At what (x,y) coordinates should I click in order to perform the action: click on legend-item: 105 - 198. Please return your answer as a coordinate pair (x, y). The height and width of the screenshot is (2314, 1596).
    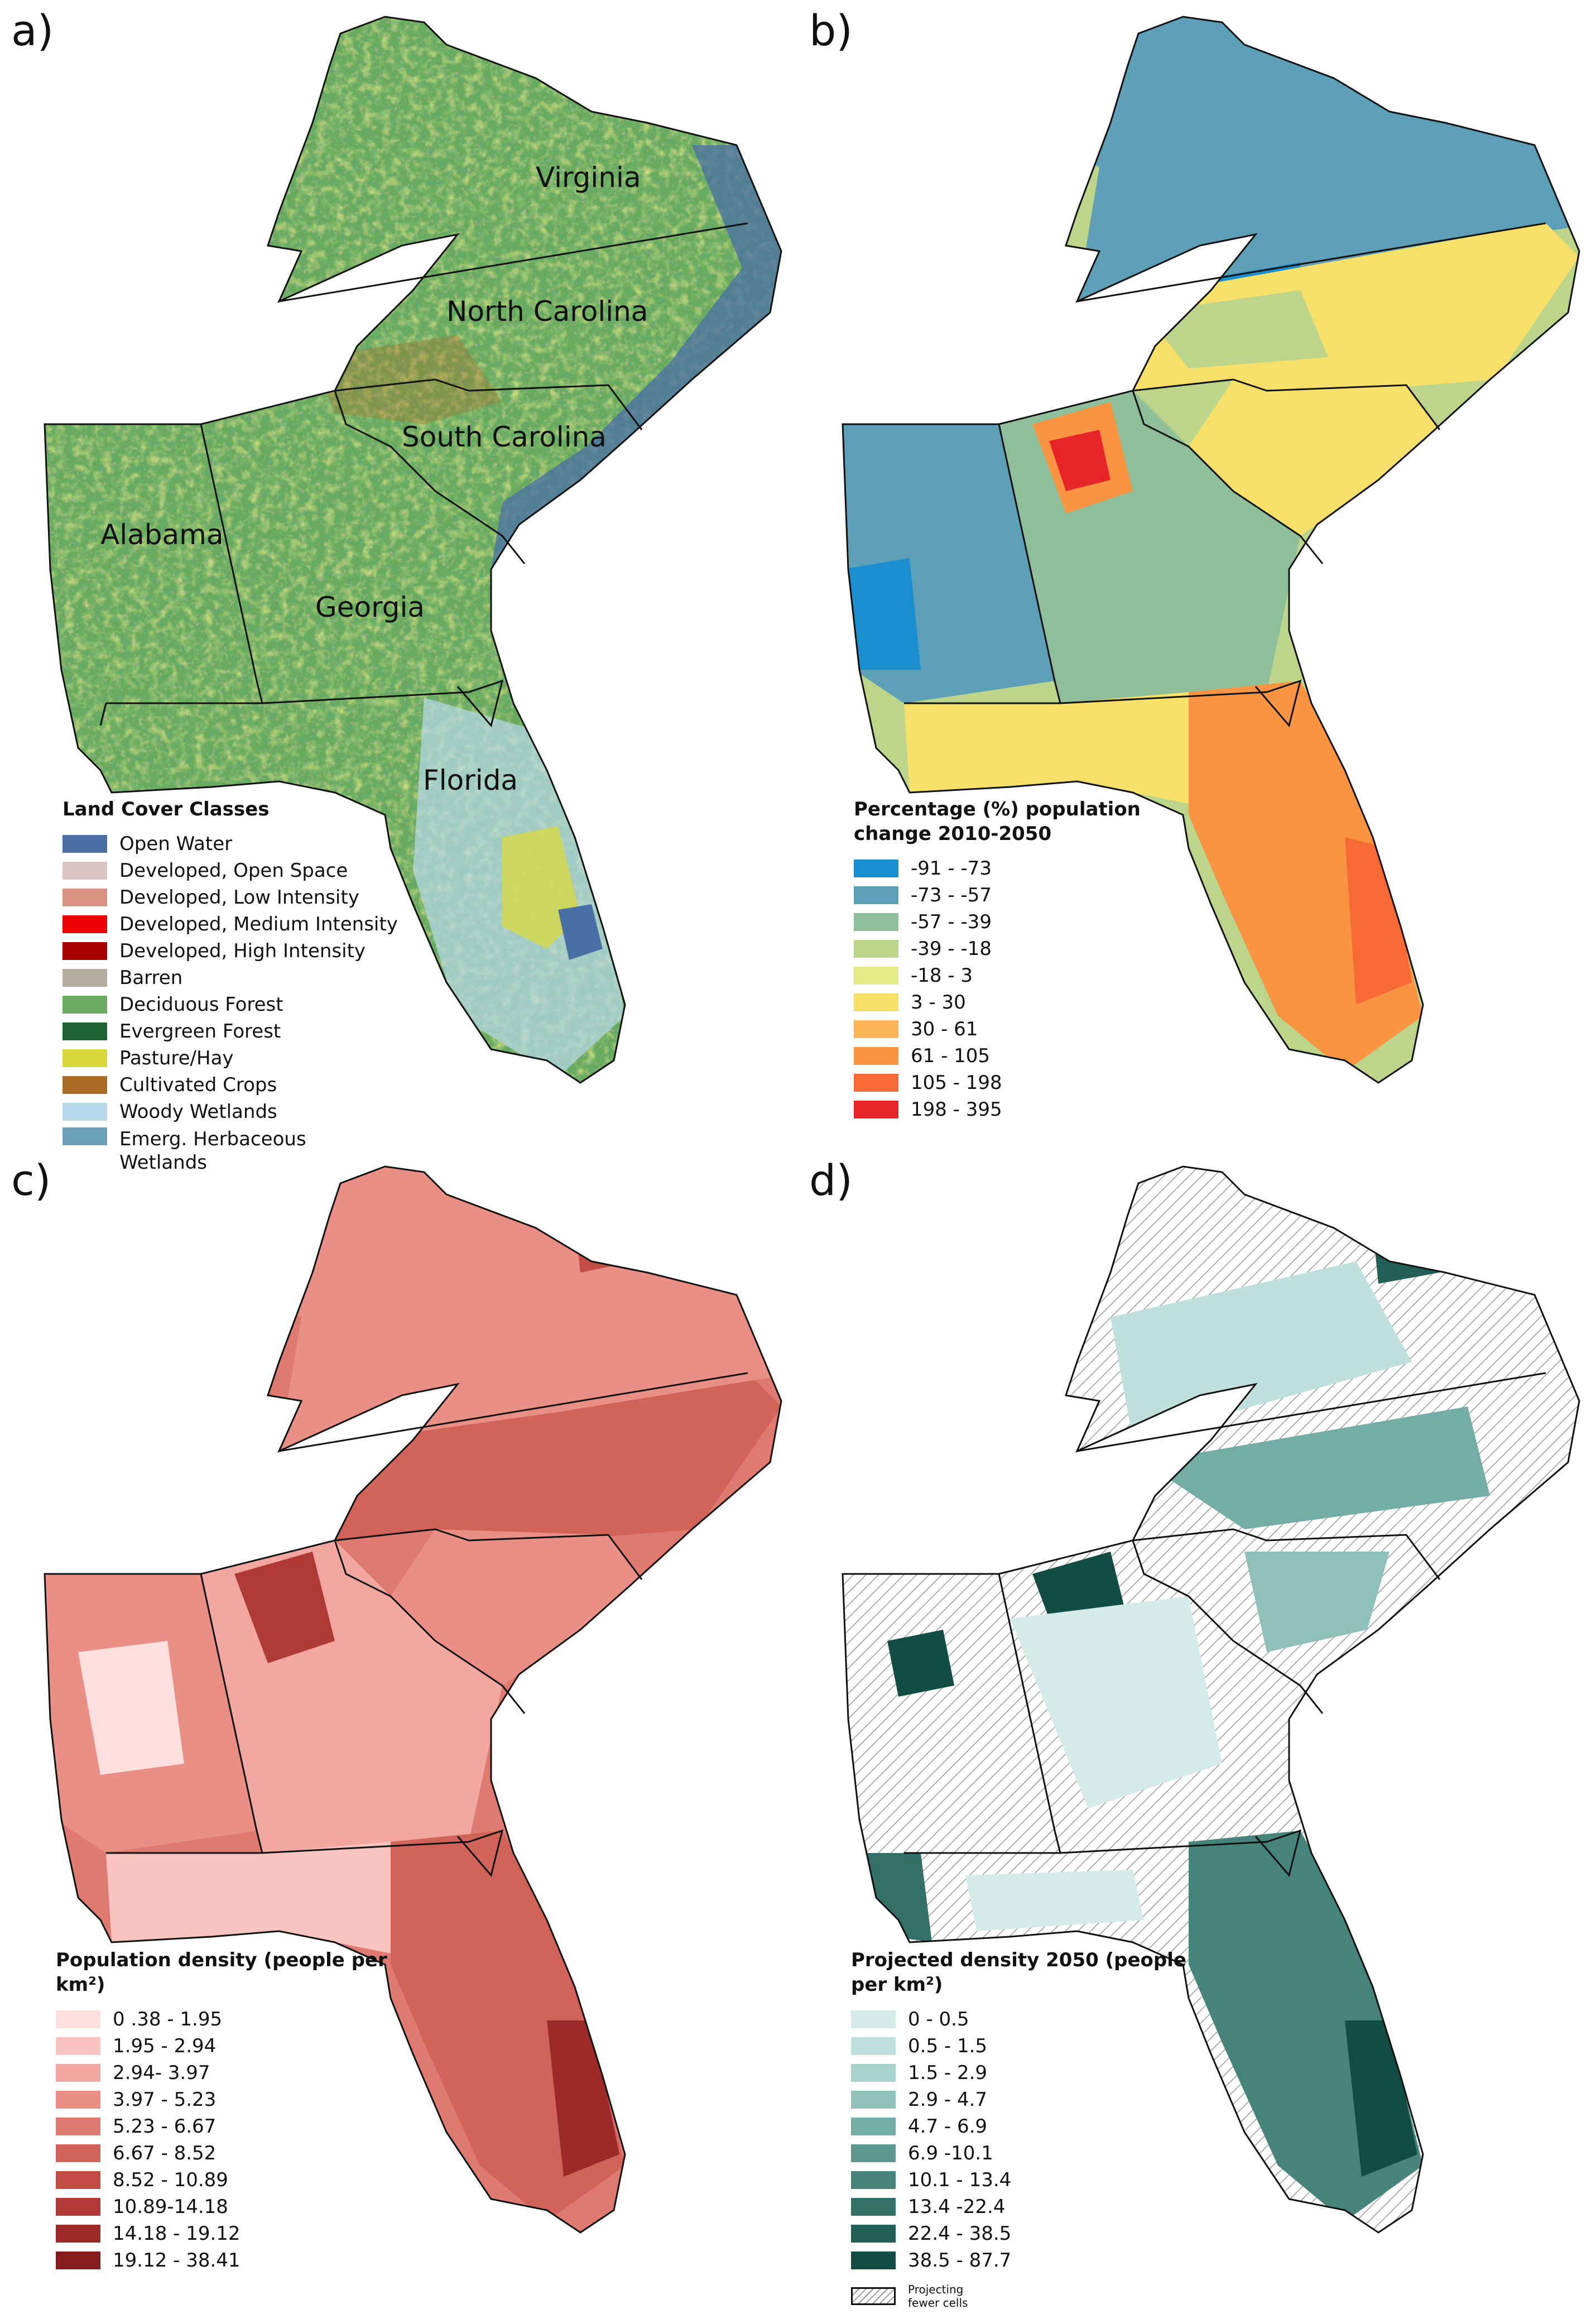
    Looking at the image, I should click on (1032, 1082).